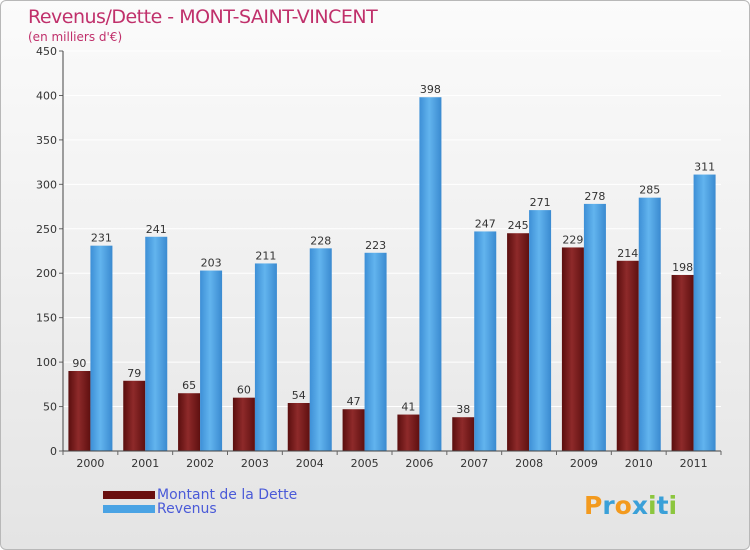 Image resolution: width=750 pixels, height=550 pixels. I want to click on y-tick-label-0: 0, so click(53, 451).